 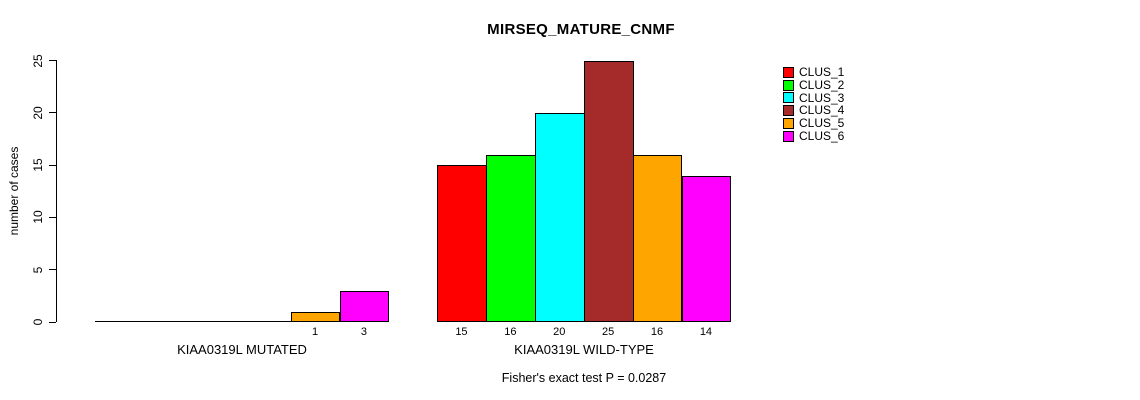 I want to click on legend-label: CLUS_6, so click(x=822, y=135).